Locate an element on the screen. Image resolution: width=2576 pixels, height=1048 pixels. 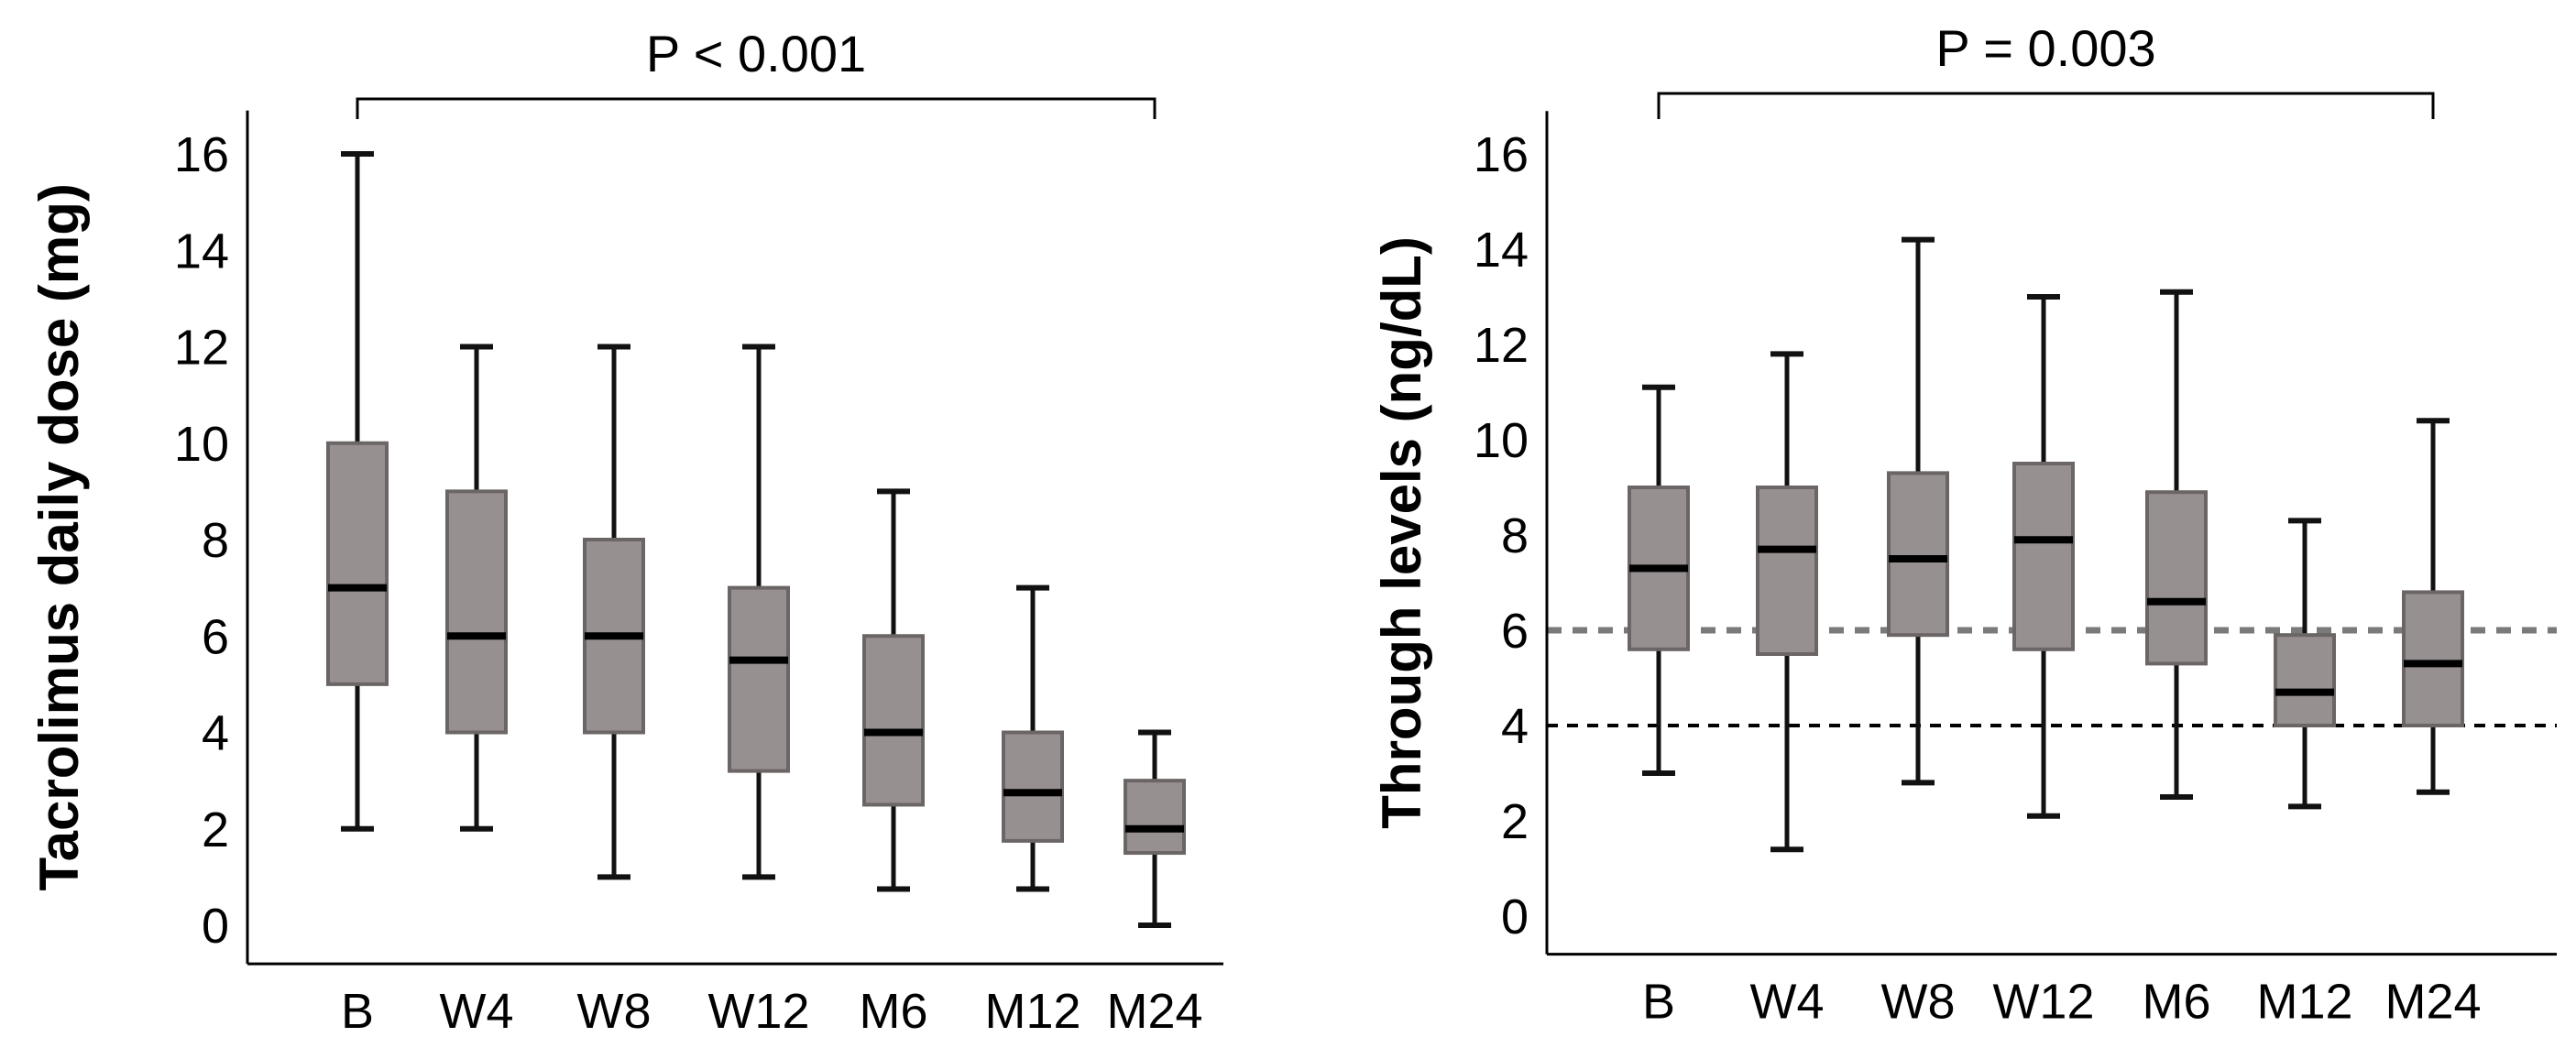
right-x-category-label-w8: W8 is located at coordinates (1919, 1002).